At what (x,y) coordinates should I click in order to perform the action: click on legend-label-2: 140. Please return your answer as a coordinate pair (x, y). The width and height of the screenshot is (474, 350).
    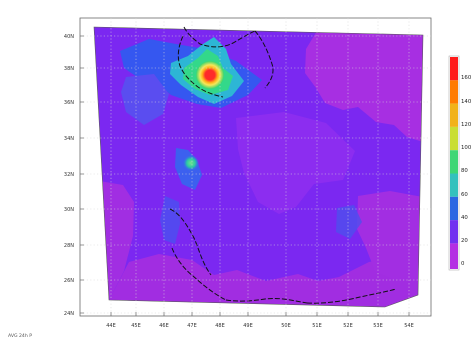
    Looking at the image, I should click on (466, 102).